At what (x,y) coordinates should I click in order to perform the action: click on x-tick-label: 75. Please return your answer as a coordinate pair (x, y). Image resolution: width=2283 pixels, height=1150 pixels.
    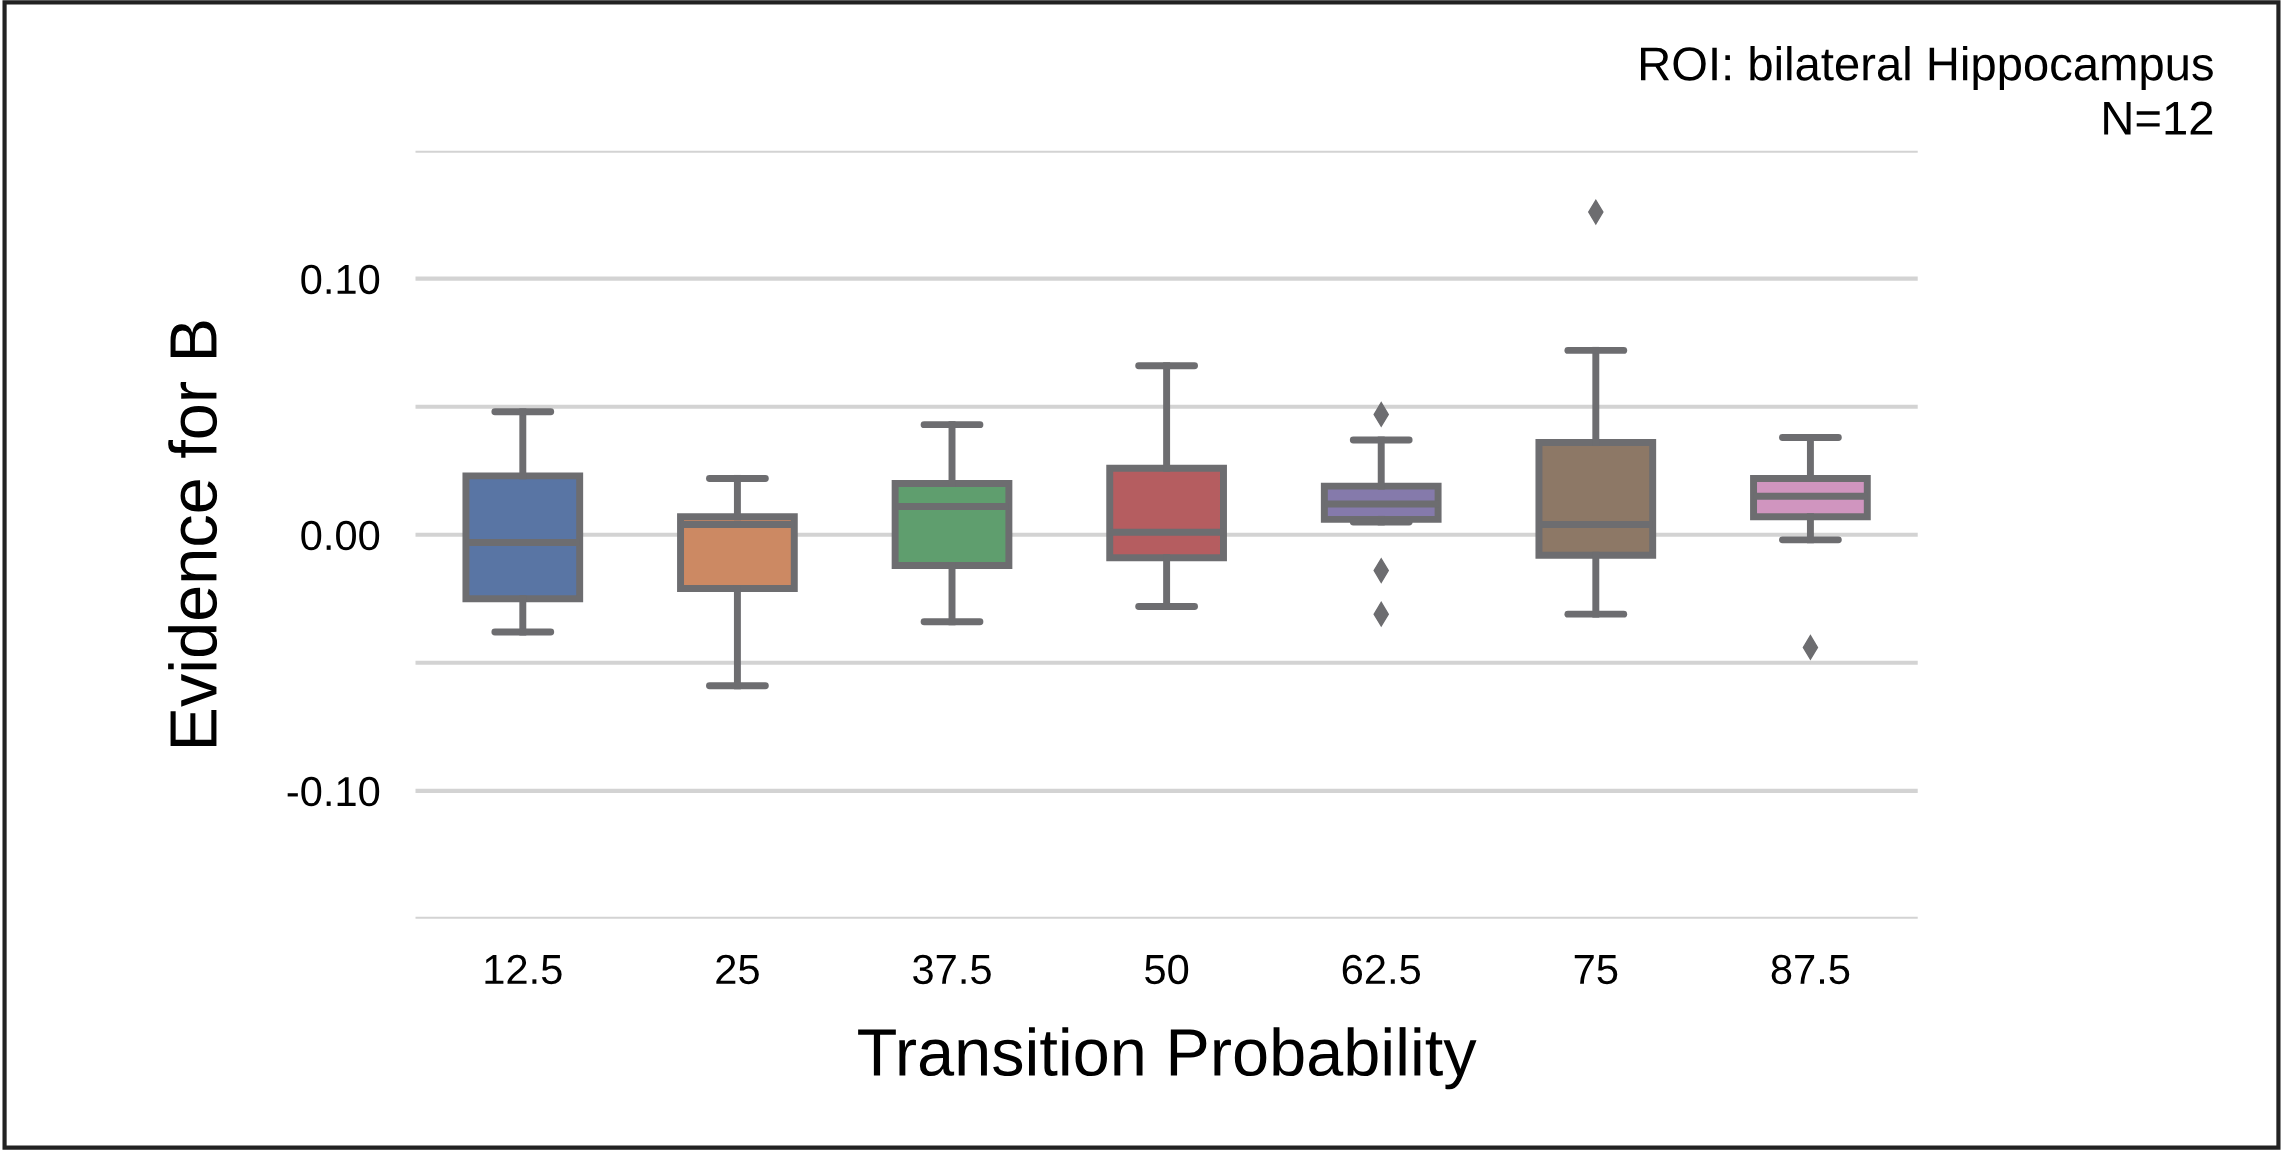
    Looking at the image, I should click on (1596, 970).